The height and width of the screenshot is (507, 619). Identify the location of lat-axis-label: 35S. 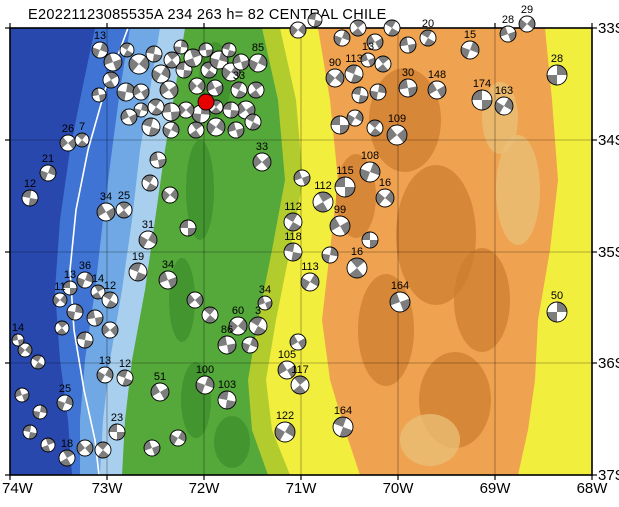
(608, 252).